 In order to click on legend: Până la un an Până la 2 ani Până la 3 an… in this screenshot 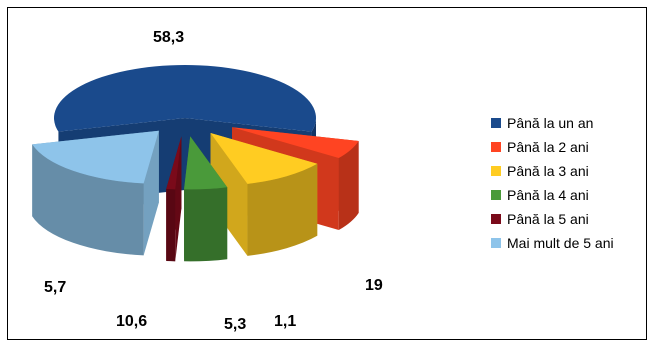, I will do `click(552, 183)`.